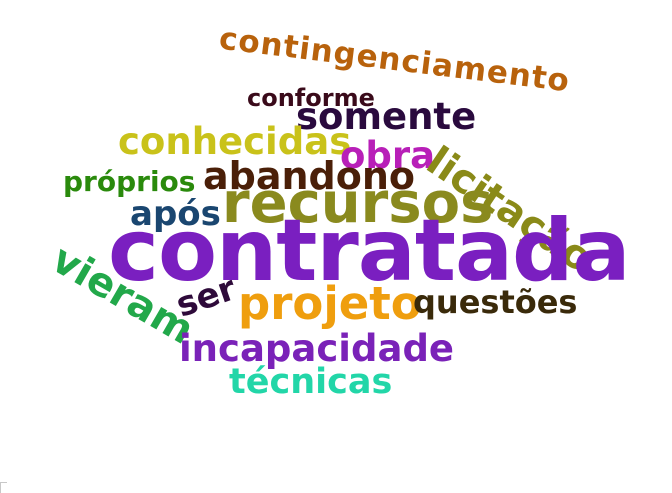 The height and width of the screenshot is (493, 672). Describe the element at coordinates (388, 155) in the screenshot. I see `word-obra: obra` at that location.